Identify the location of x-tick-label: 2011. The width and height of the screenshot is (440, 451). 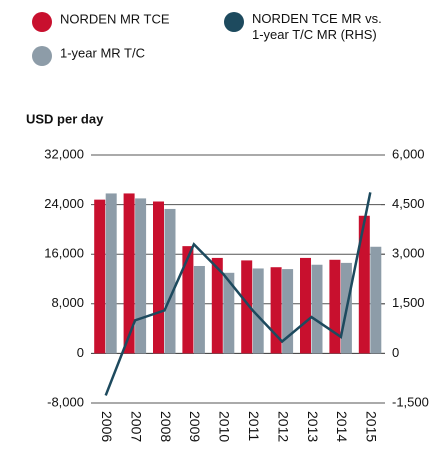
(254, 426).